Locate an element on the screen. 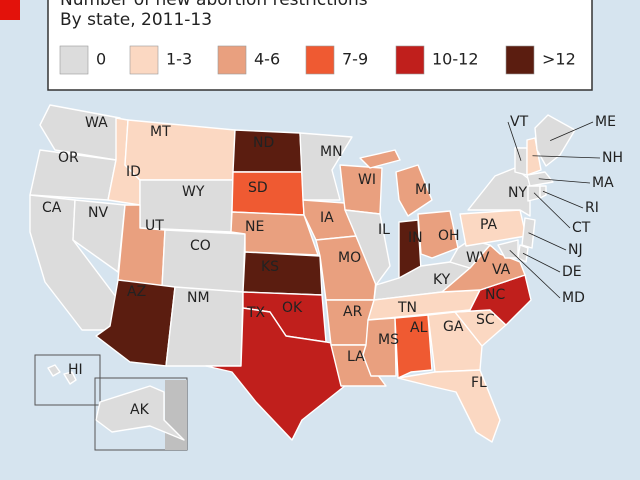 The height and width of the screenshot is (480, 640). subtitle: By state, 2011-13 is located at coordinates (136, 20).